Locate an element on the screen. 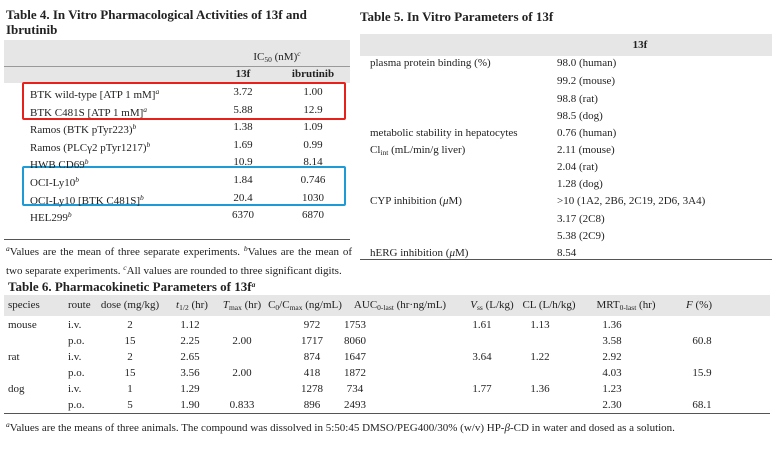 This screenshot has width=774, height=462. row-label: OCI-Ly10b is located at coordinates (54, 181).